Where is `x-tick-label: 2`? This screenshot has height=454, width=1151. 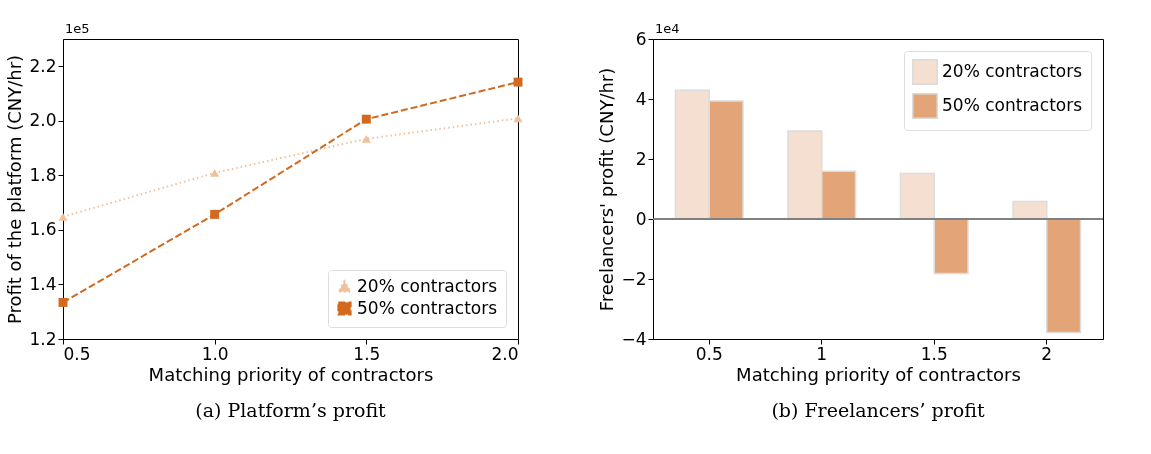
x-tick-label: 2 is located at coordinates (1047, 353).